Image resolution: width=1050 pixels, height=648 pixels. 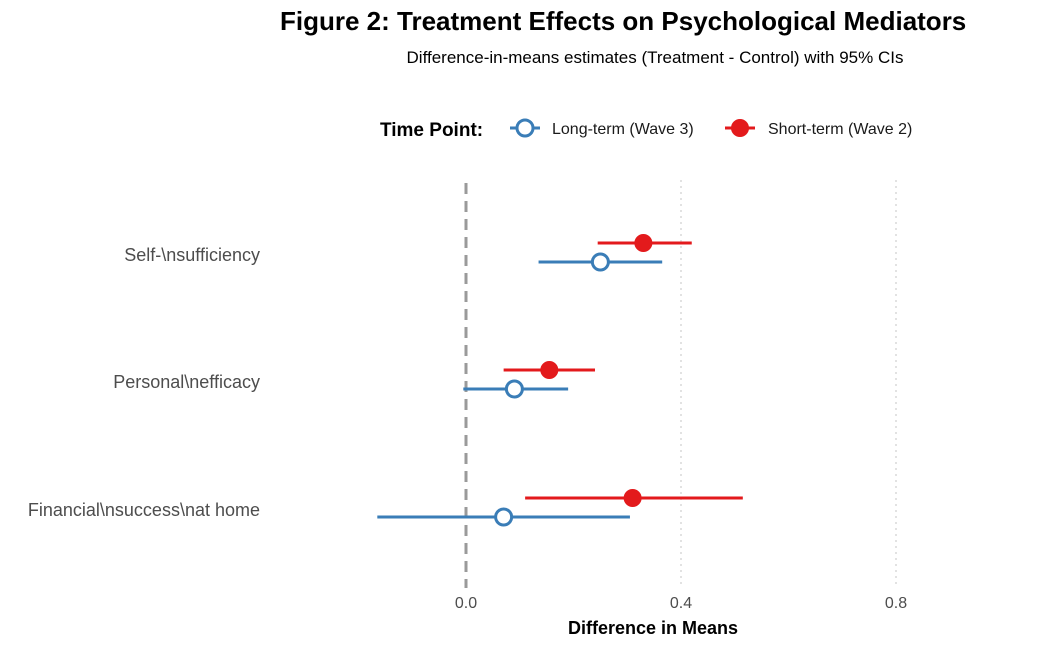 What do you see at coordinates (896, 603) in the screenshot?
I see `x-tick-label-2: 0.8` at bounding box center [896, 603].